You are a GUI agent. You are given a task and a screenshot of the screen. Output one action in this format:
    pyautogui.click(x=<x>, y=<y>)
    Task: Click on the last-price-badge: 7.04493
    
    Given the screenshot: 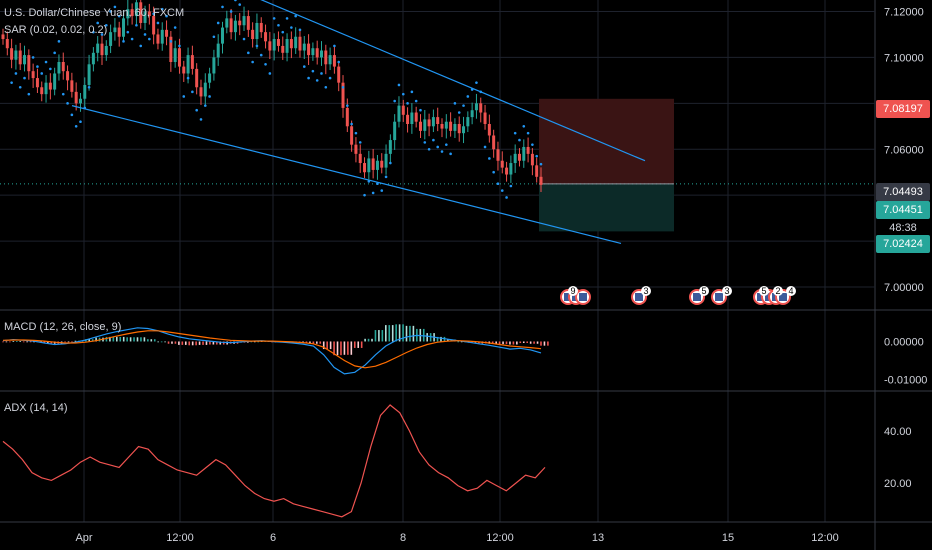 What is the action you would take?
    pyautogui.click(x=903, y=192)
    